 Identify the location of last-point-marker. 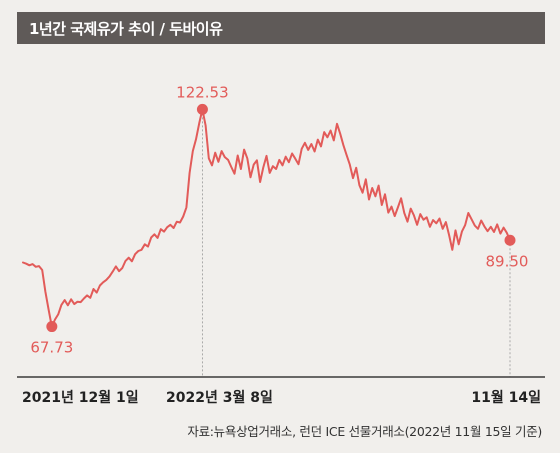
(510, 240).